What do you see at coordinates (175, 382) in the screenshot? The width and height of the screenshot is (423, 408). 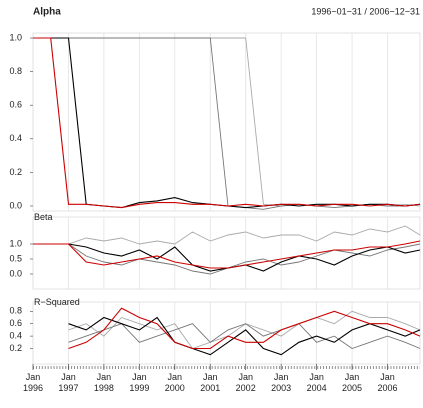 I see `x-tick-label: Jan 2000` at bounding box center [175, 382].